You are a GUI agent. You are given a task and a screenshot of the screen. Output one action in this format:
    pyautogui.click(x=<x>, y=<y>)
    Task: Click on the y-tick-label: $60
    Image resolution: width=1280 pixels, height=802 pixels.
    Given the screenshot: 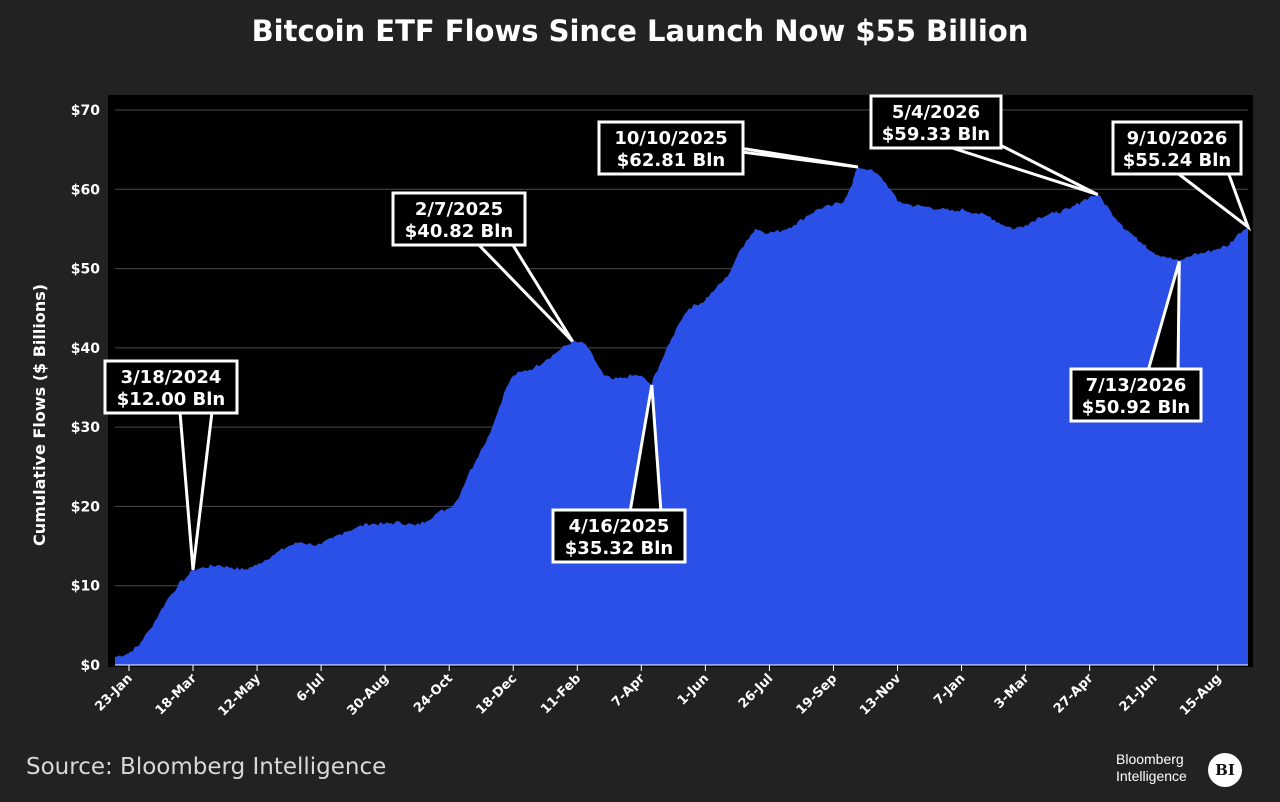 What is the action you would take?
    pyautogui.click(x=85, y=190)
    